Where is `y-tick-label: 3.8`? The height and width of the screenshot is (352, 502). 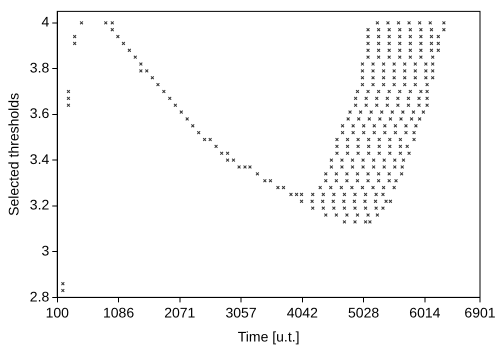 y-tick-label: 3.8 is located at coordinates (40, 67).